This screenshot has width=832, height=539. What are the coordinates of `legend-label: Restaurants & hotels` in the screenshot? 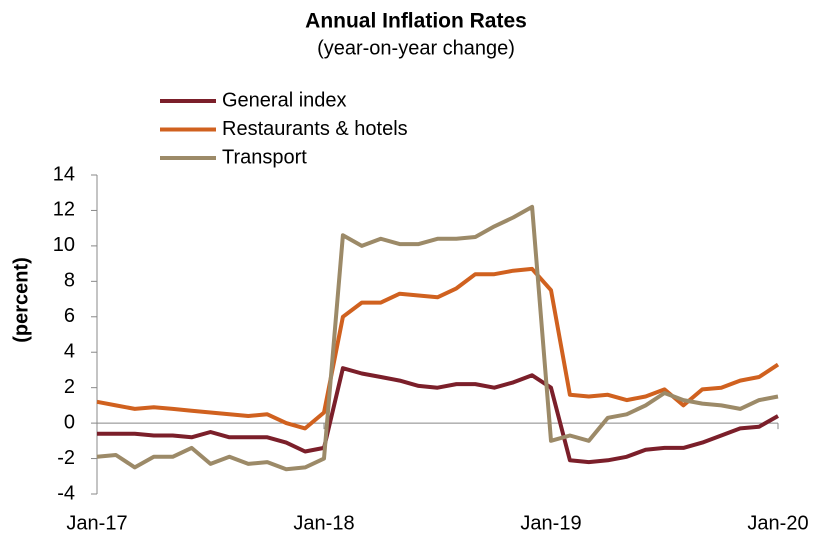 It's located at (315, 129).